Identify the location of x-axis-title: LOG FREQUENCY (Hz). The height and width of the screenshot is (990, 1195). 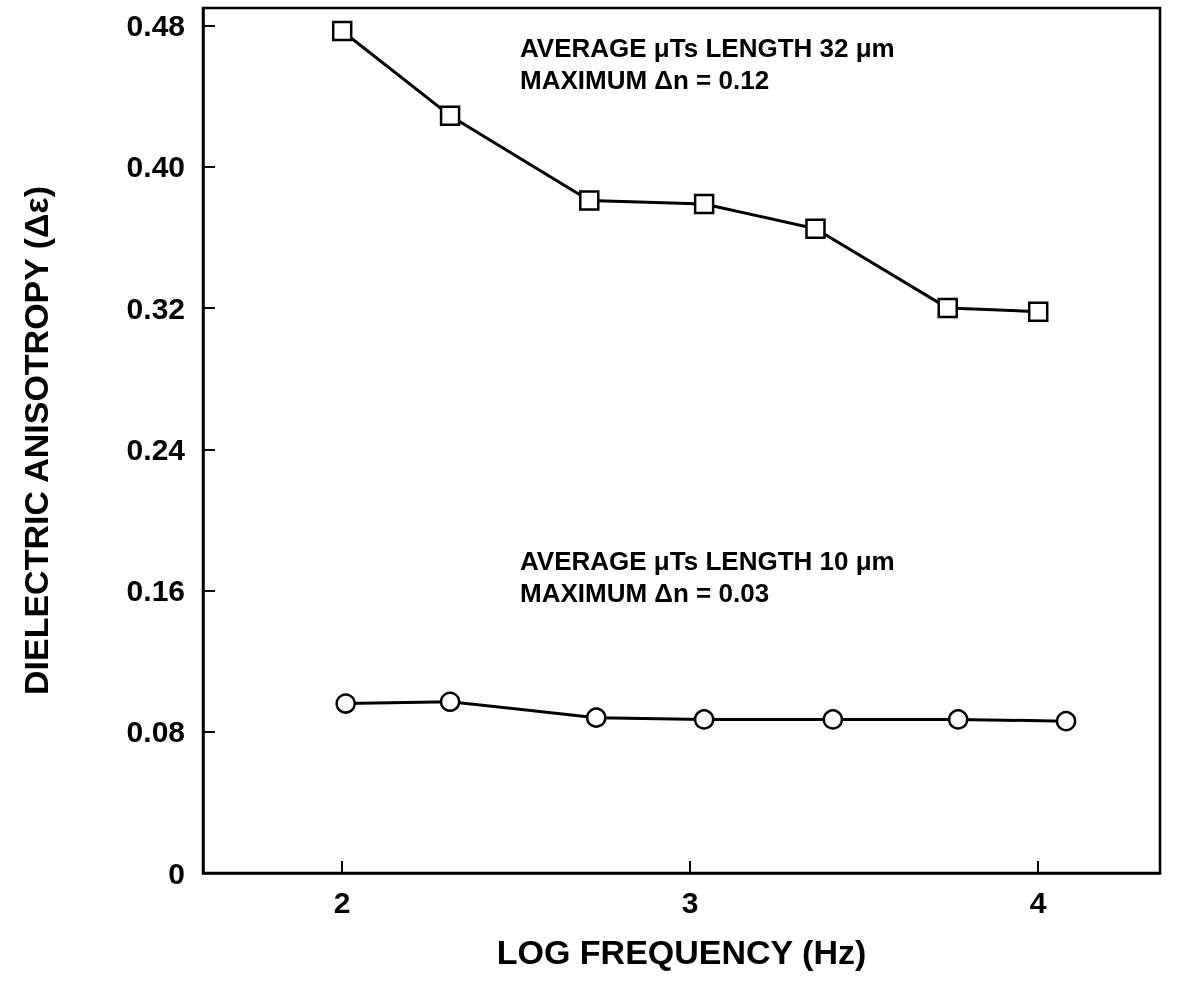
(681, 952).